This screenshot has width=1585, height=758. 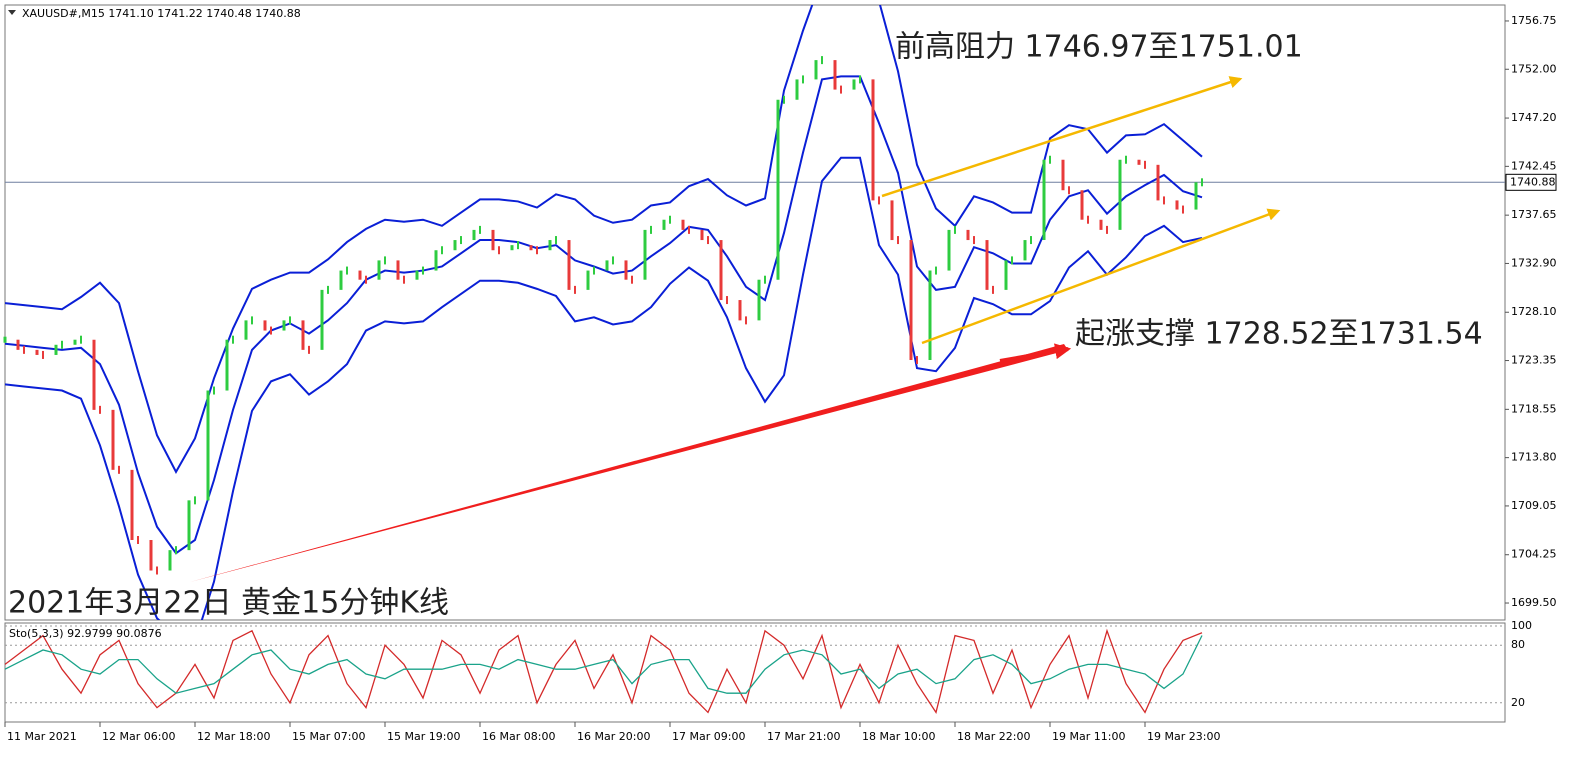 I want to click on y-tick-label: 1718.55, so click(x=1534, y=408).